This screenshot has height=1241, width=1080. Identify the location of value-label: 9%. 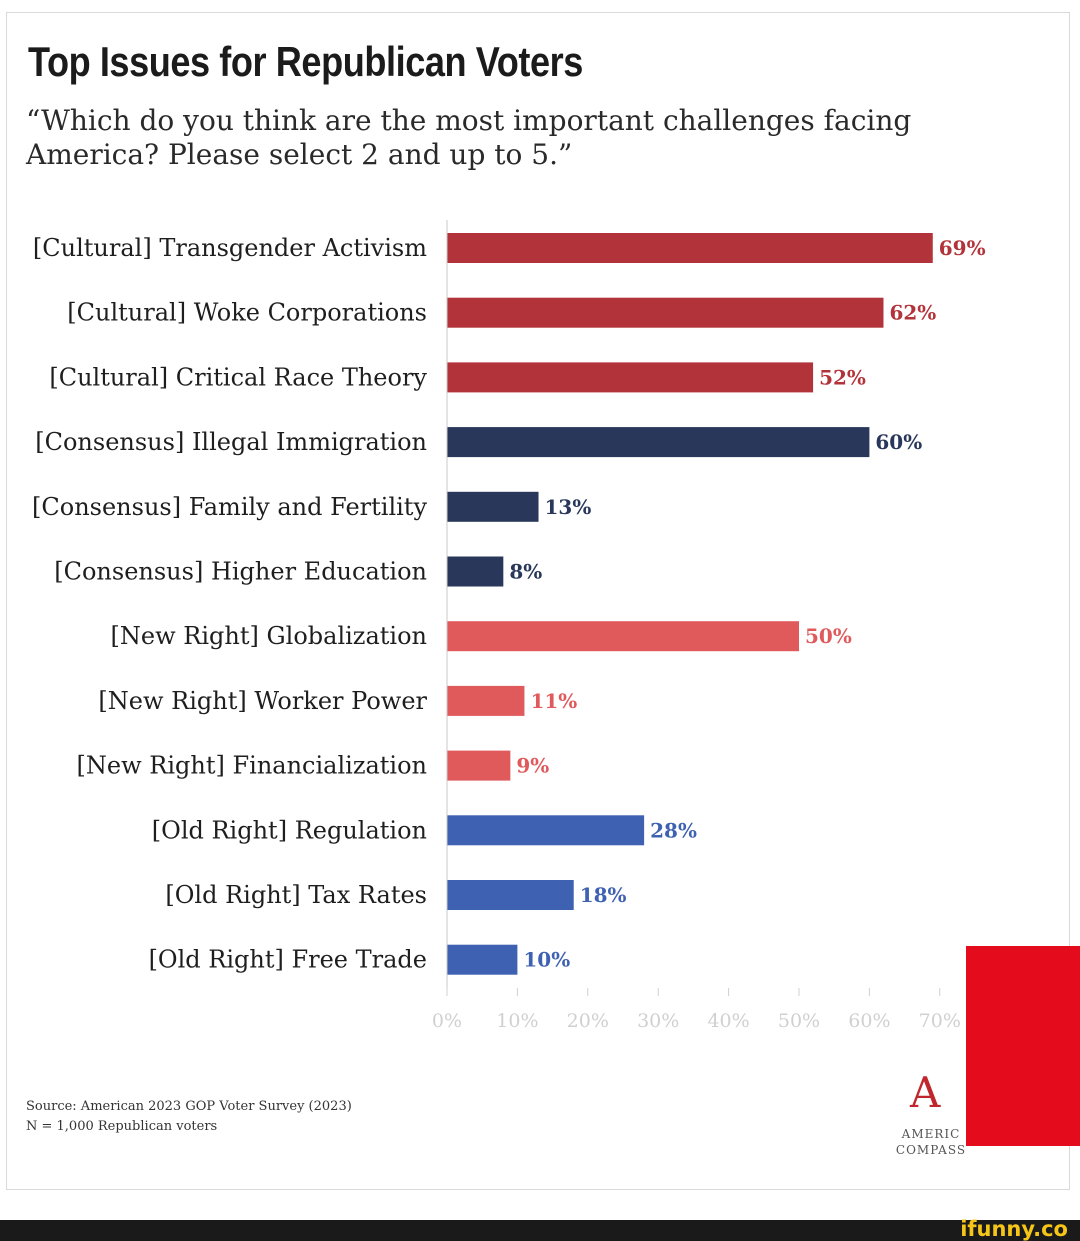
(532, 766).